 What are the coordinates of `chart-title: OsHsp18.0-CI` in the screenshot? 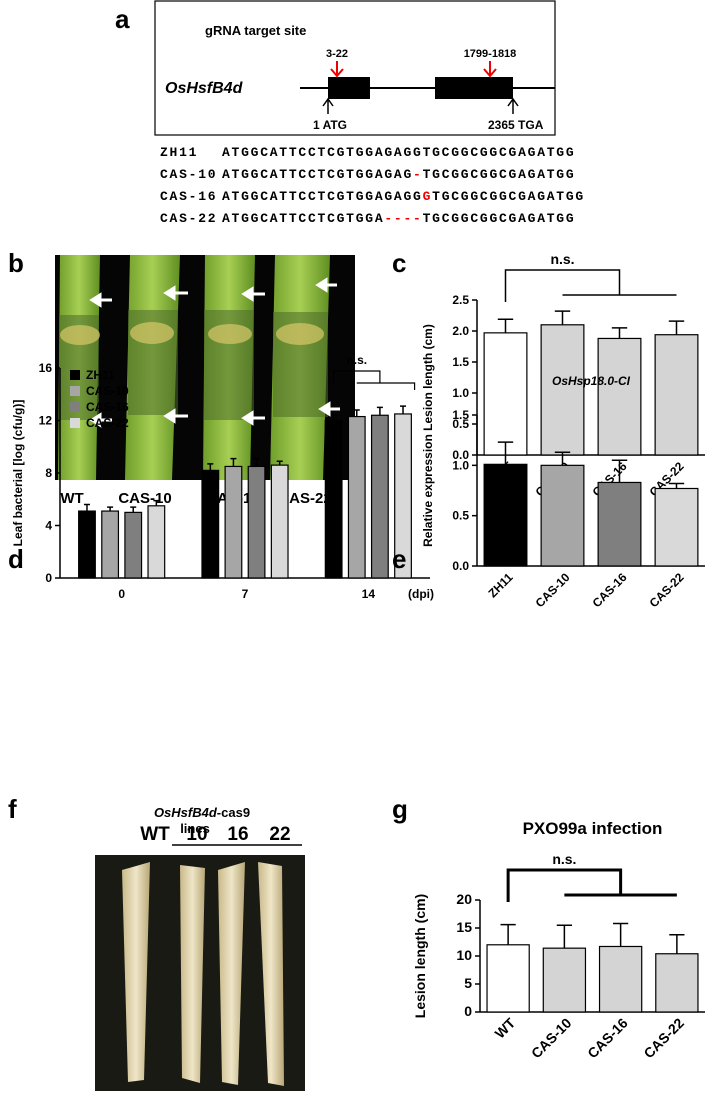 It's located at (591, 381).